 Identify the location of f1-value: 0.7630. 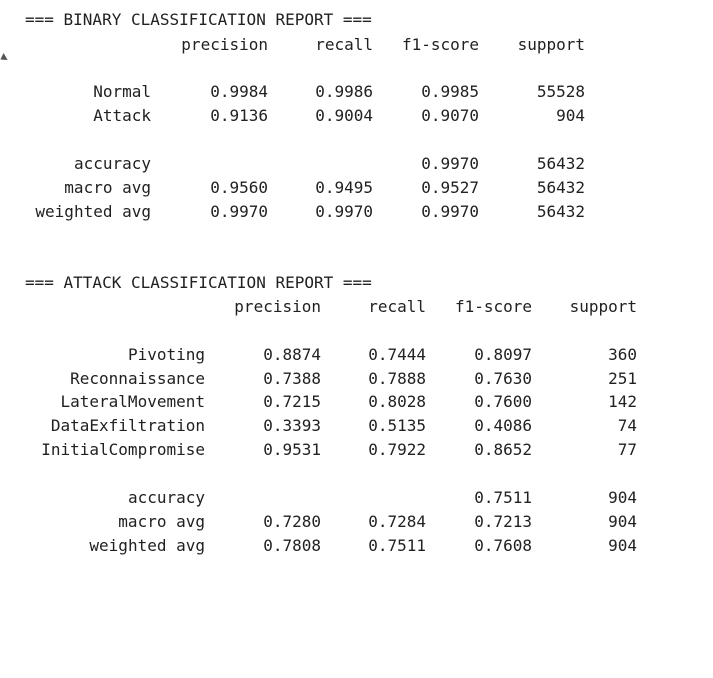
(503, 378).